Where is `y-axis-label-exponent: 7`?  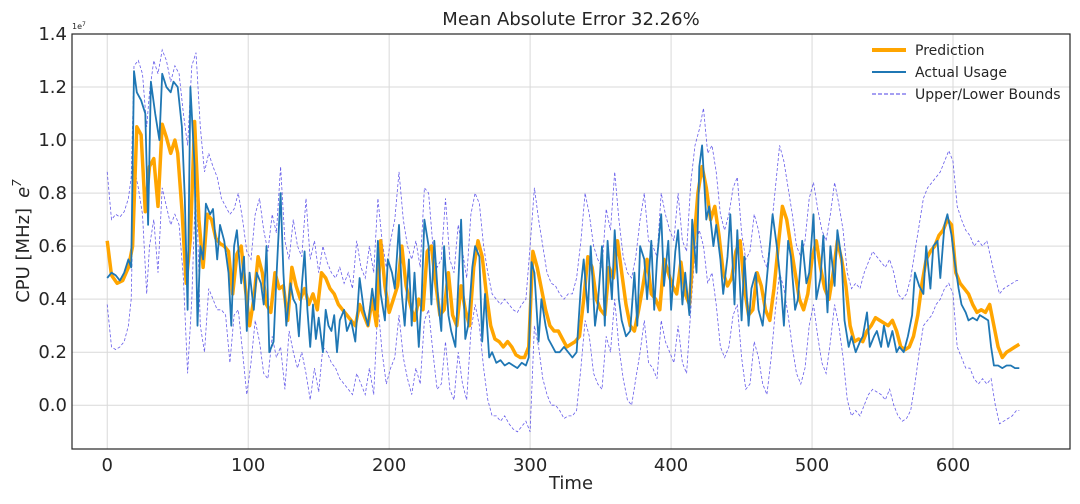
y-axis-label-exponent: 7 is located at coordinates (17, 183).